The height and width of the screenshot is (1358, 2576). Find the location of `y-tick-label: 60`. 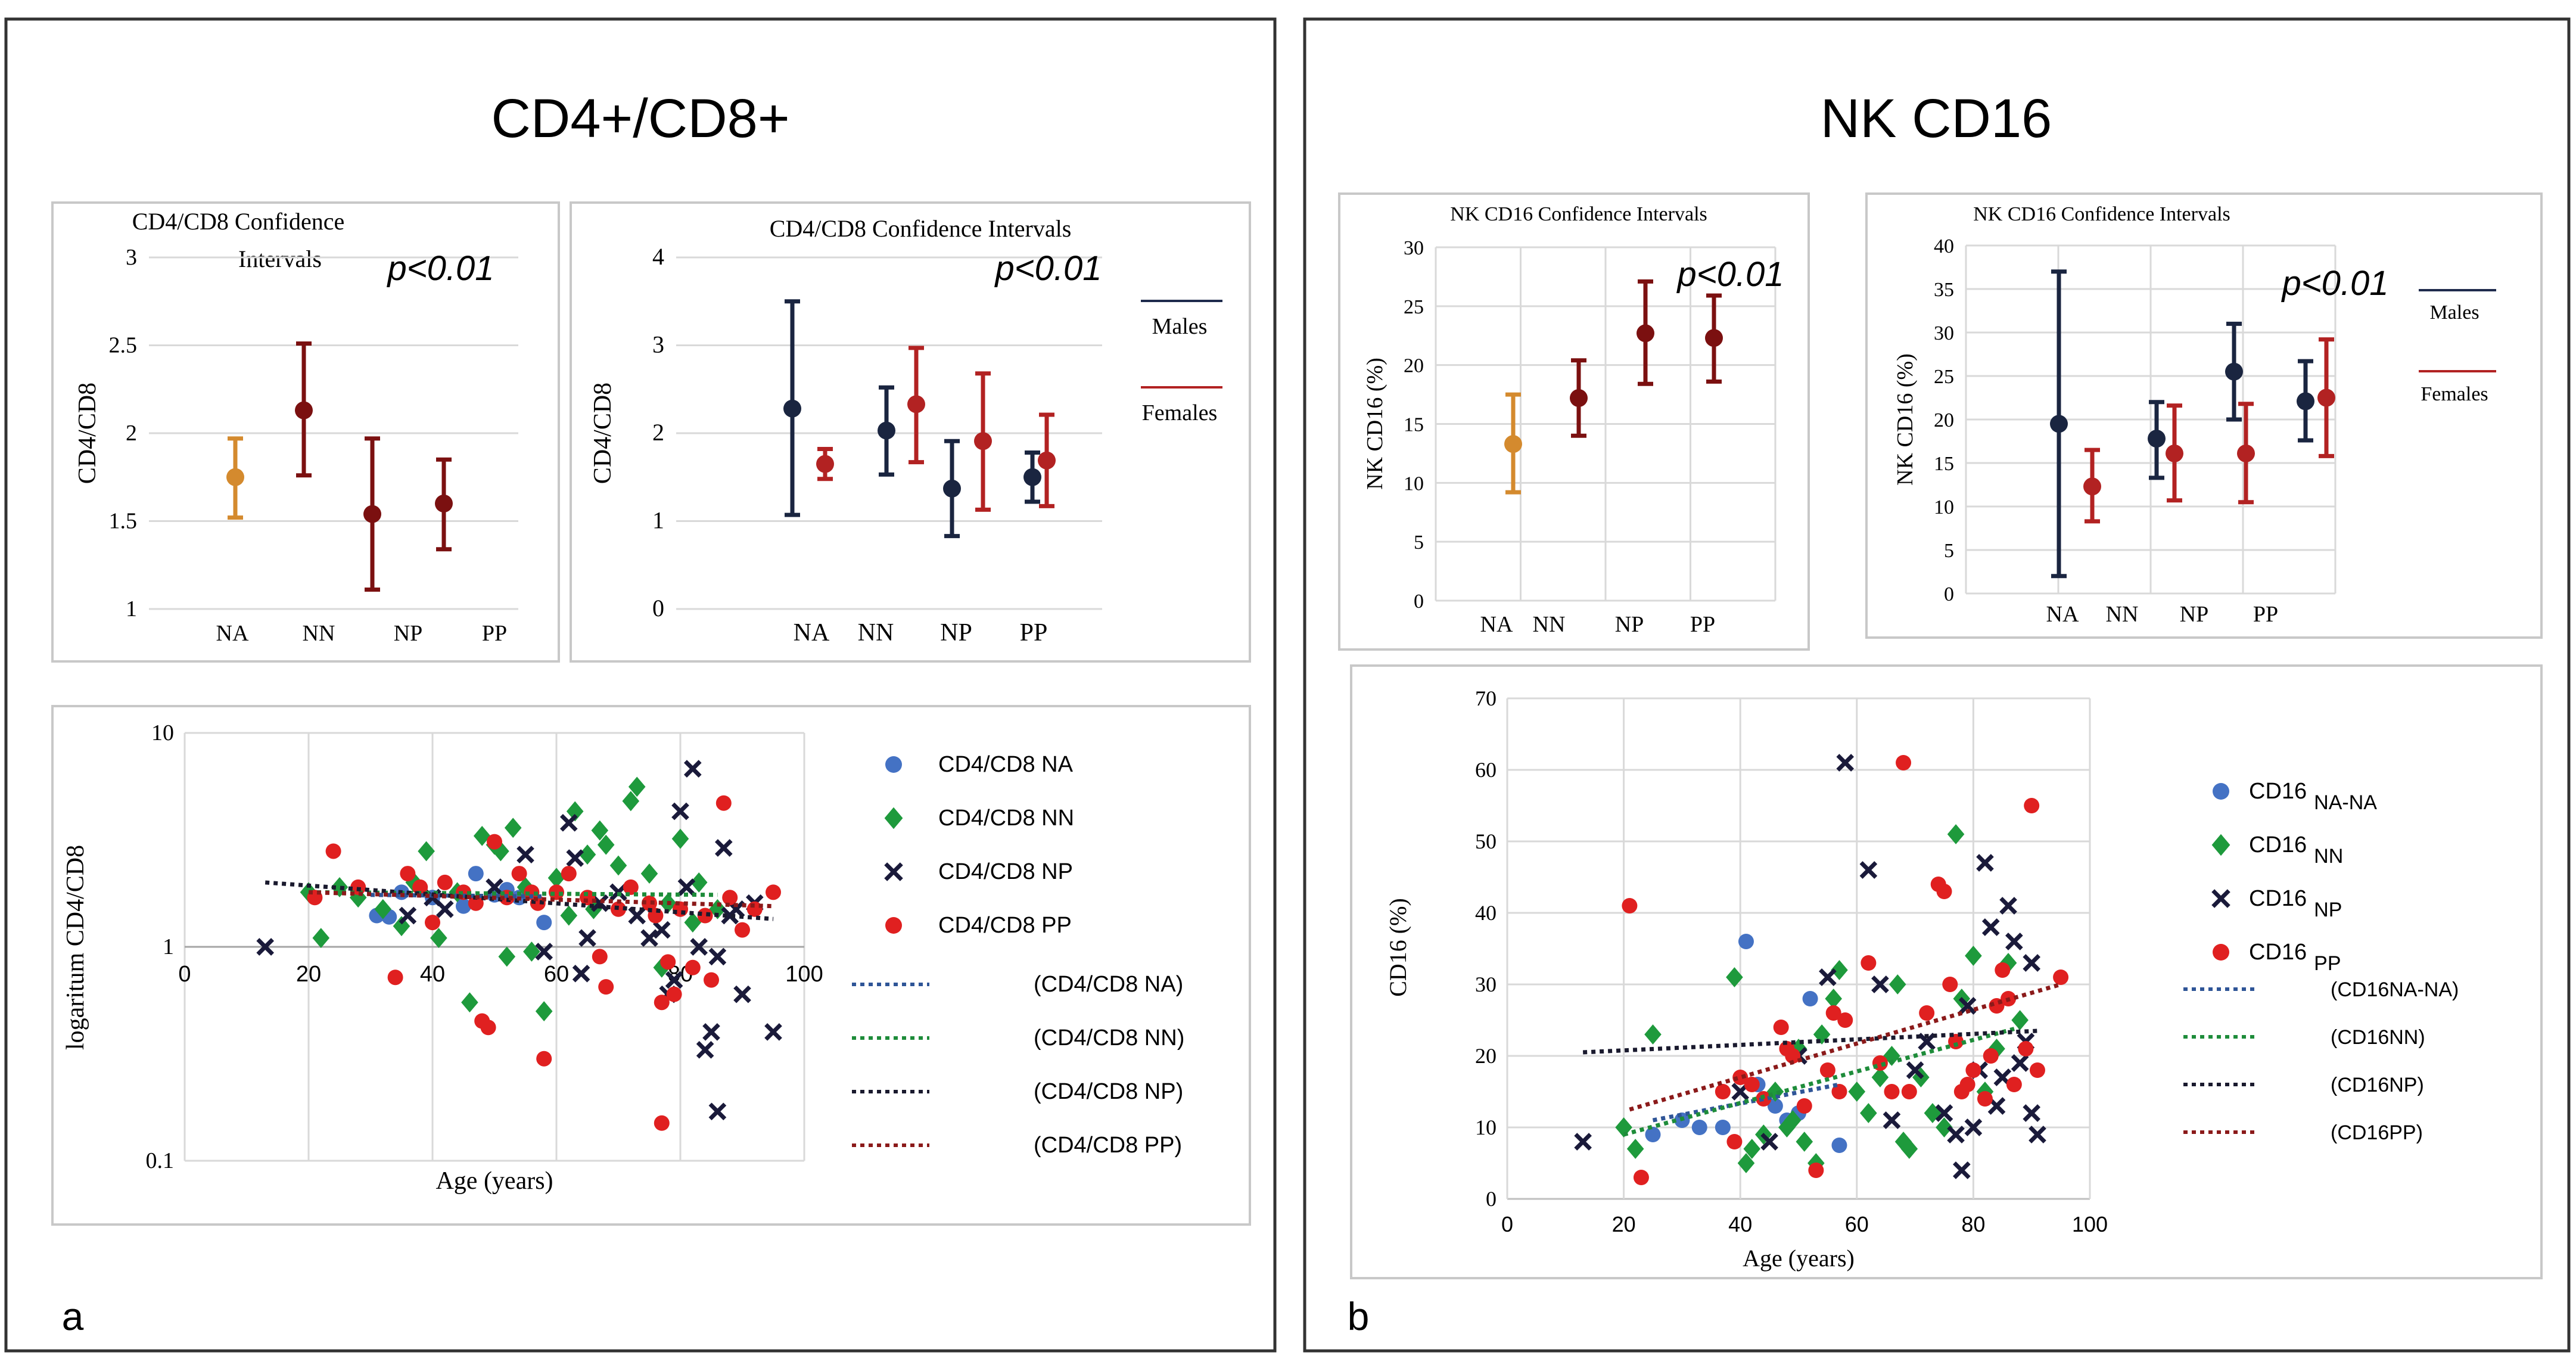

y-tick-label: 60 is located at coordinates (1486, 770).